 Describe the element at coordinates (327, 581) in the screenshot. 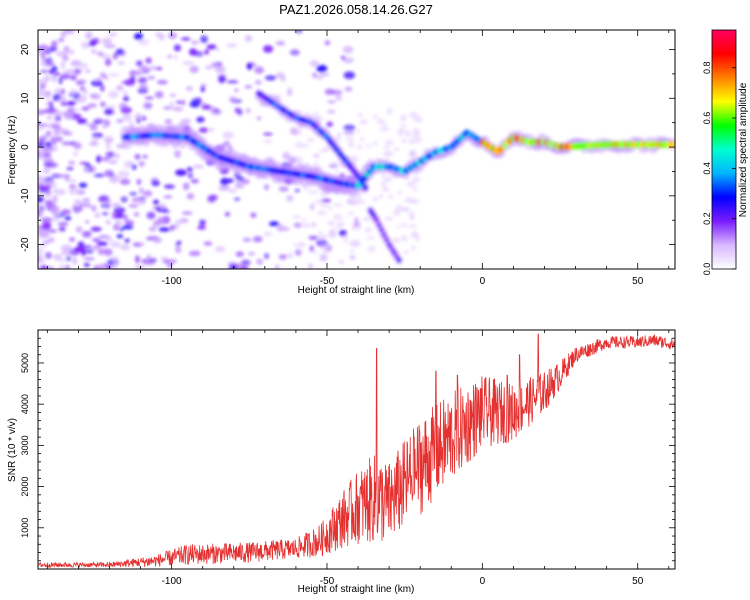

I see `x-tick-label: -50` at that location.